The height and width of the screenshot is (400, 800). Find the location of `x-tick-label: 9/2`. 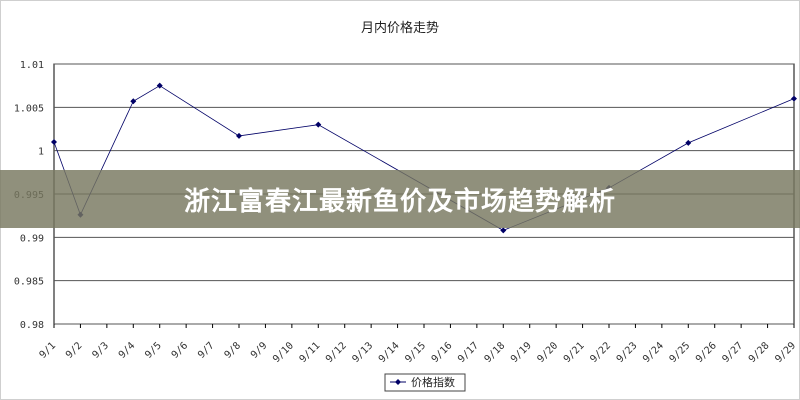

x-tick-label: 9/2 is located at coordinates (74, 350).